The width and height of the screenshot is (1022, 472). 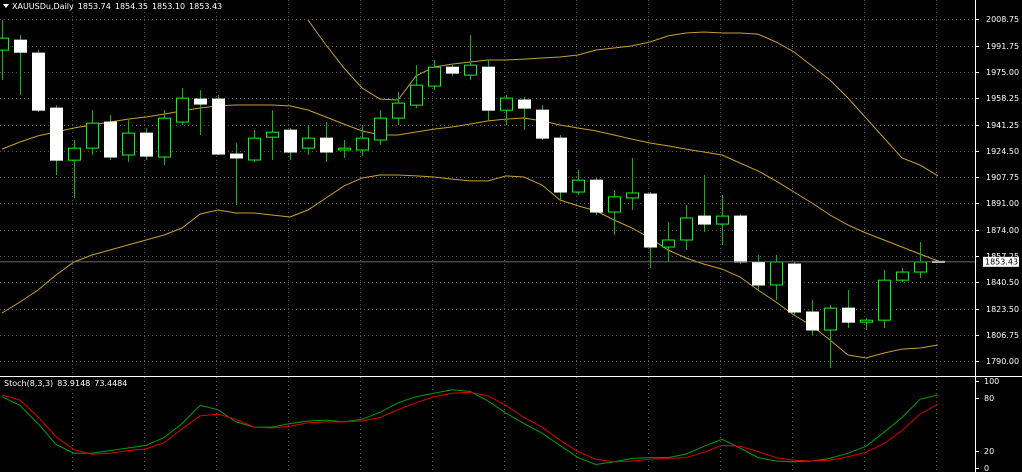 What do you see at coordinates (1002, 98) in the screenshot?
I see `y-tick-label: 1958.25` at bounding box center [1002, 98].